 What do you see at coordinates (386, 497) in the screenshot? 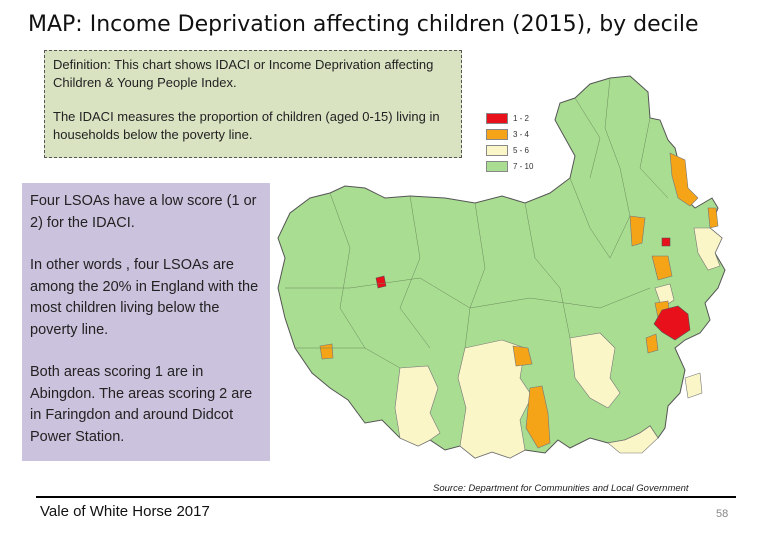
I see `footer-divider` at bounding box center [386, 497].